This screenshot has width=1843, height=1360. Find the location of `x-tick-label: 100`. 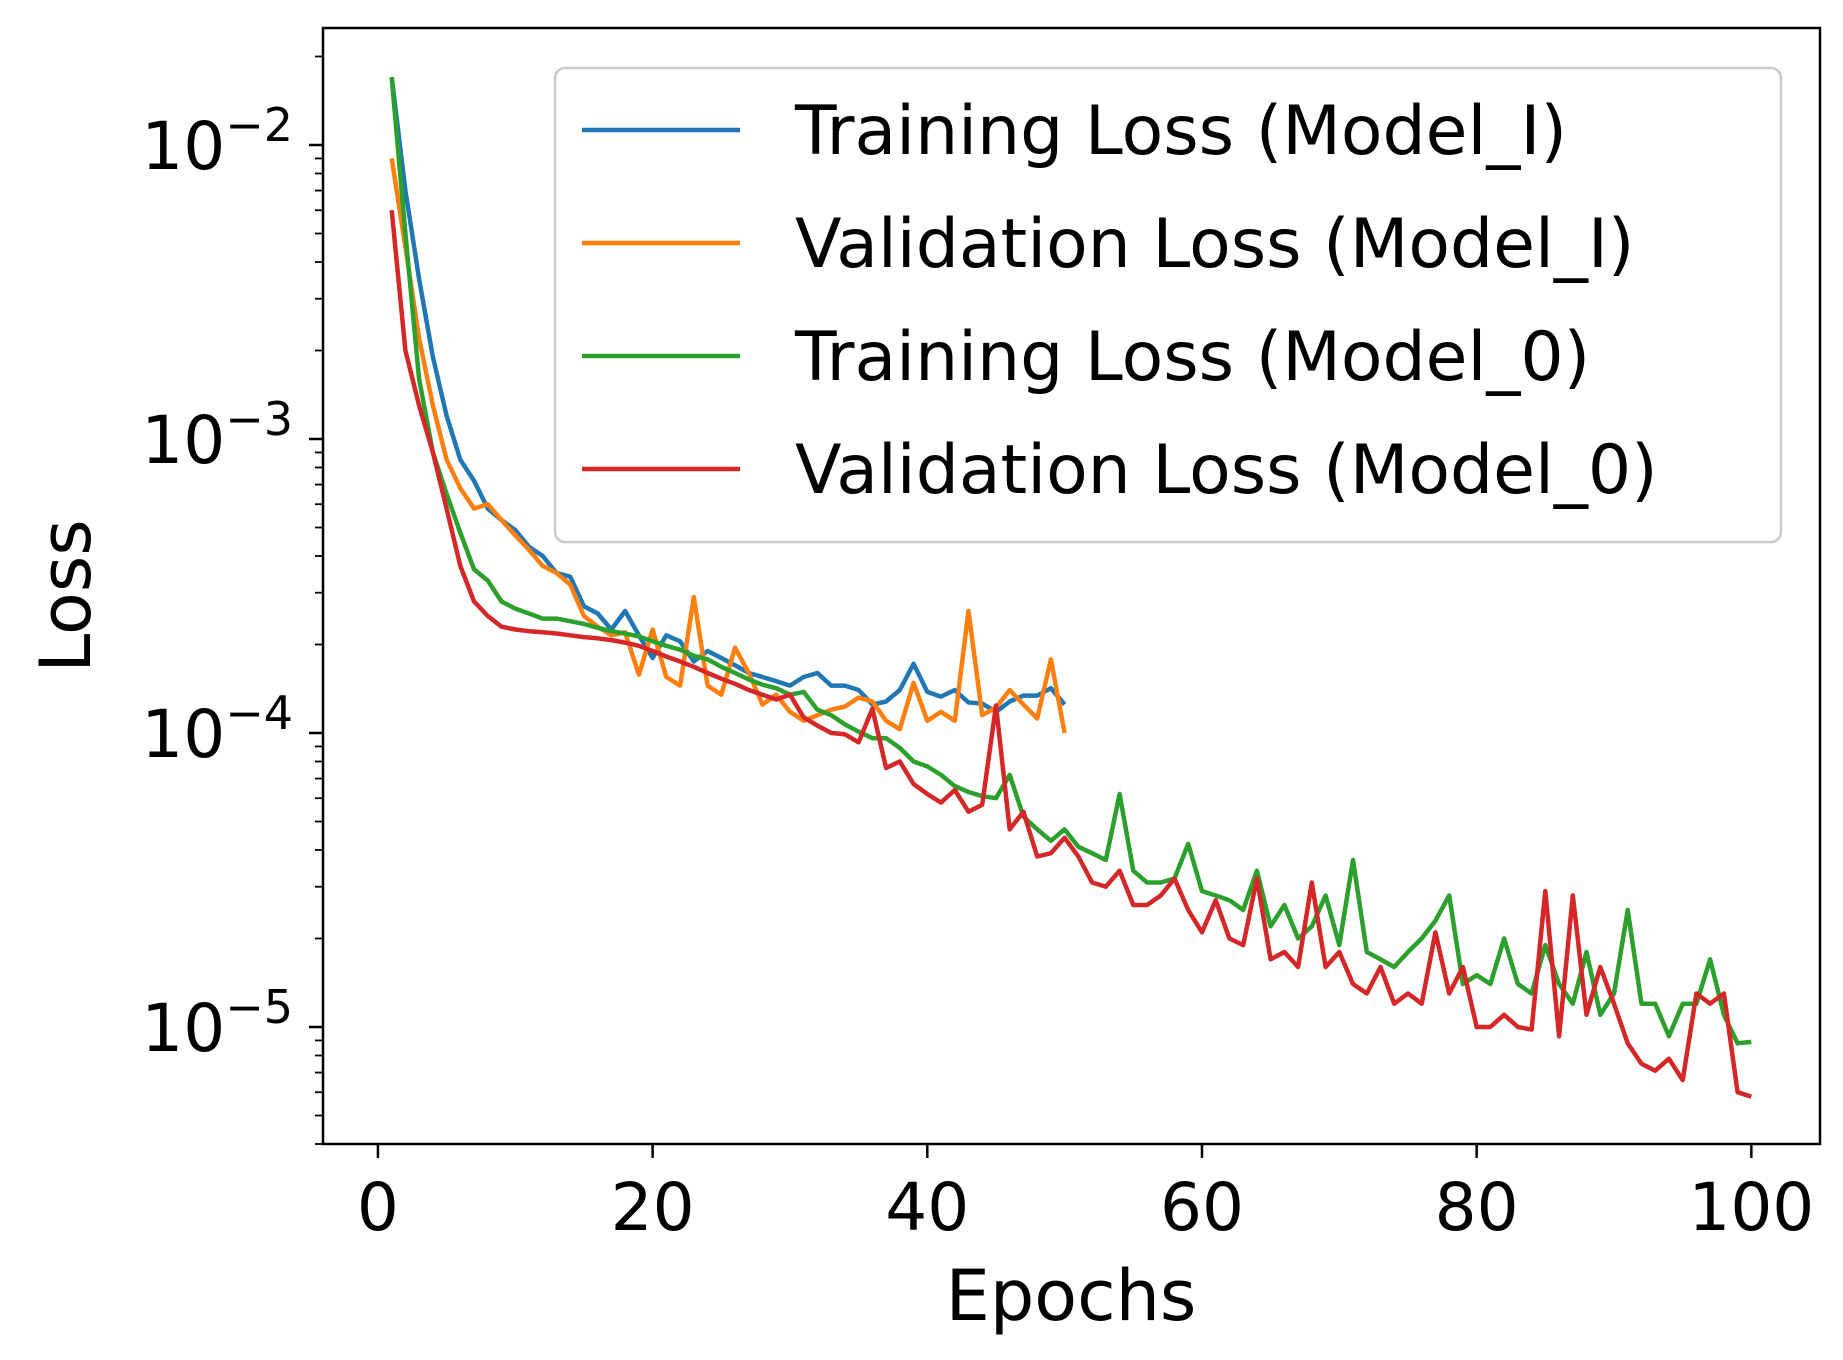

x-tick-label: 100 is located at coordinates (1751, 1207).